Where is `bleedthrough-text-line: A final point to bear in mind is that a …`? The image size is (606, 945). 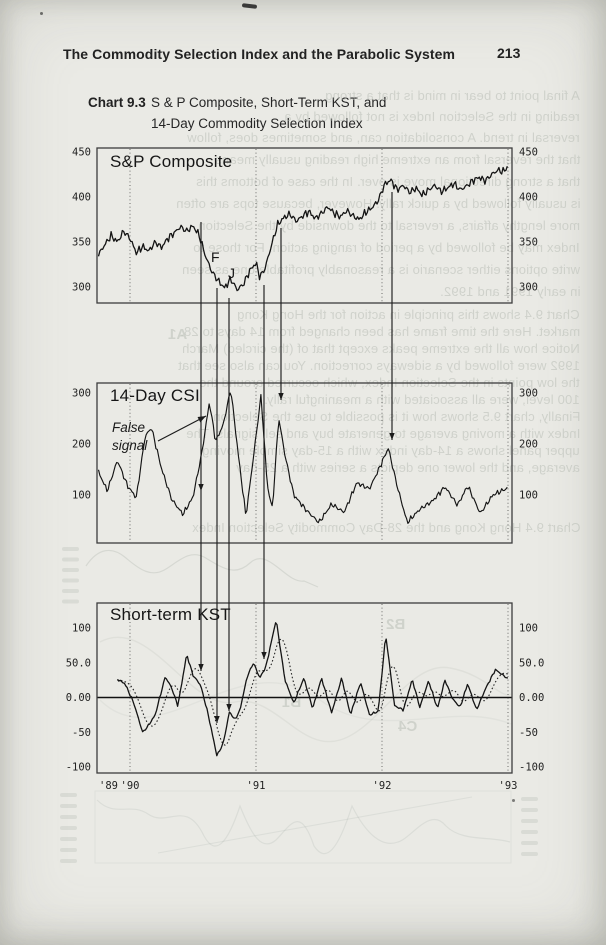
bleedthrough-text-line: A final point to bear in mind is that a … is located at coordinates (452, 95).